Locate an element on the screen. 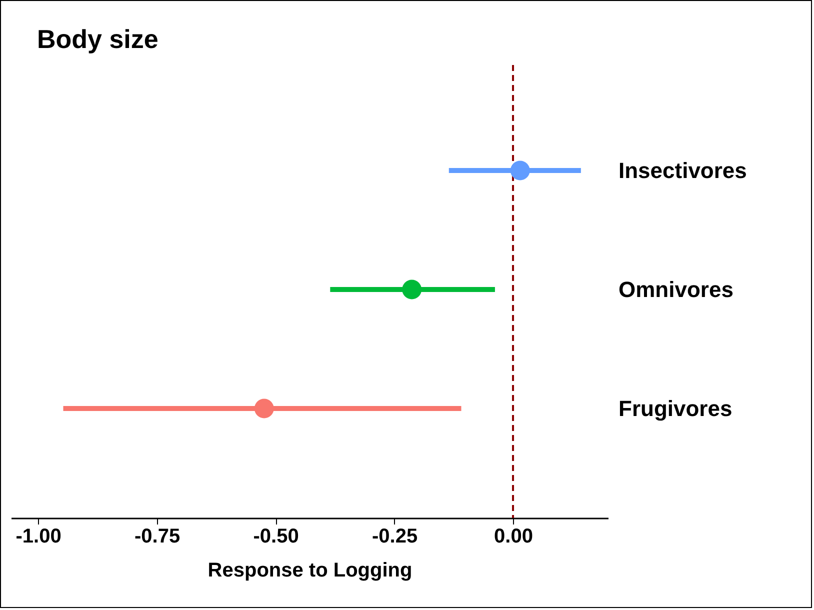  y-tick-label: Frugivores is located at coordinates (675, 409).